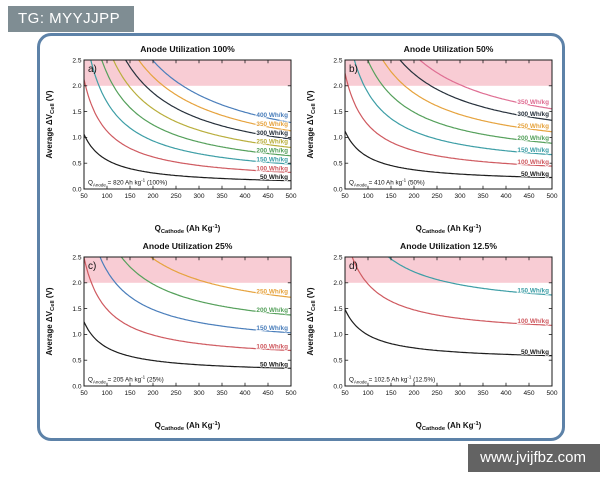  Describe the element at coordinates (187, 246) in the screenshot. I see `panel-title: Anode Utilization 25%` at that location.